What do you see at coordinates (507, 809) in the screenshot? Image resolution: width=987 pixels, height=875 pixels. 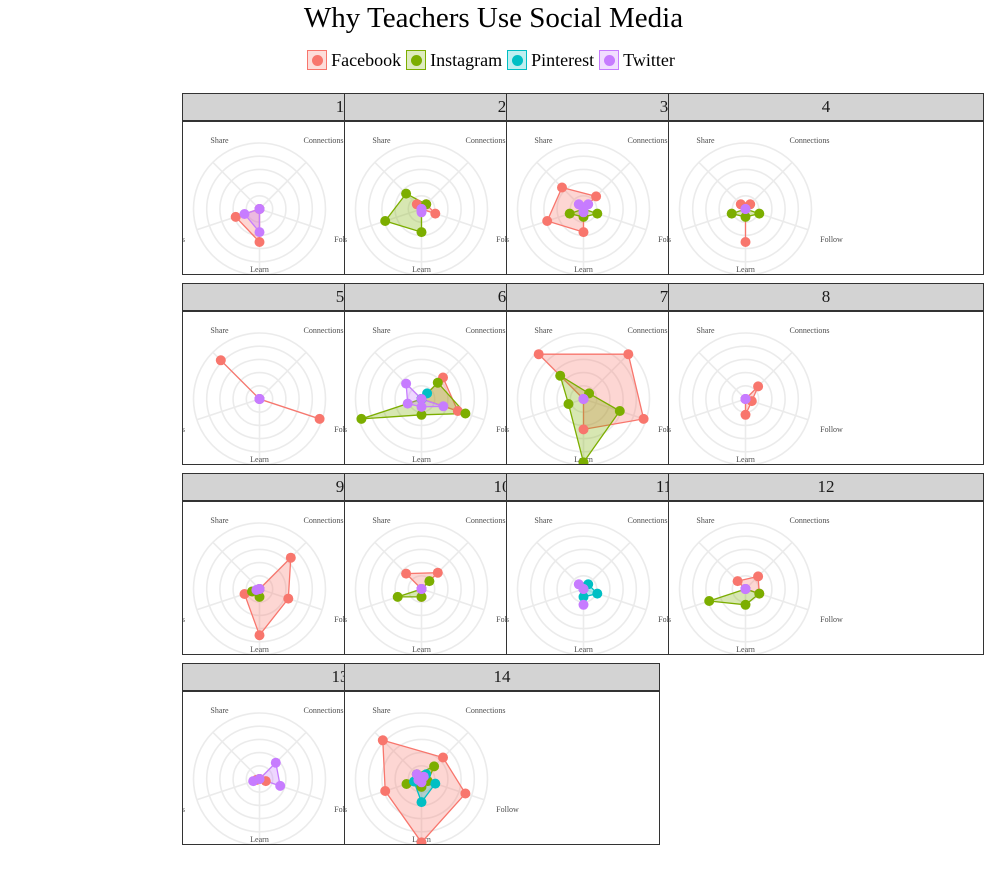 I see `axis-label-follow: Follow` at bounding box center [507, 809].